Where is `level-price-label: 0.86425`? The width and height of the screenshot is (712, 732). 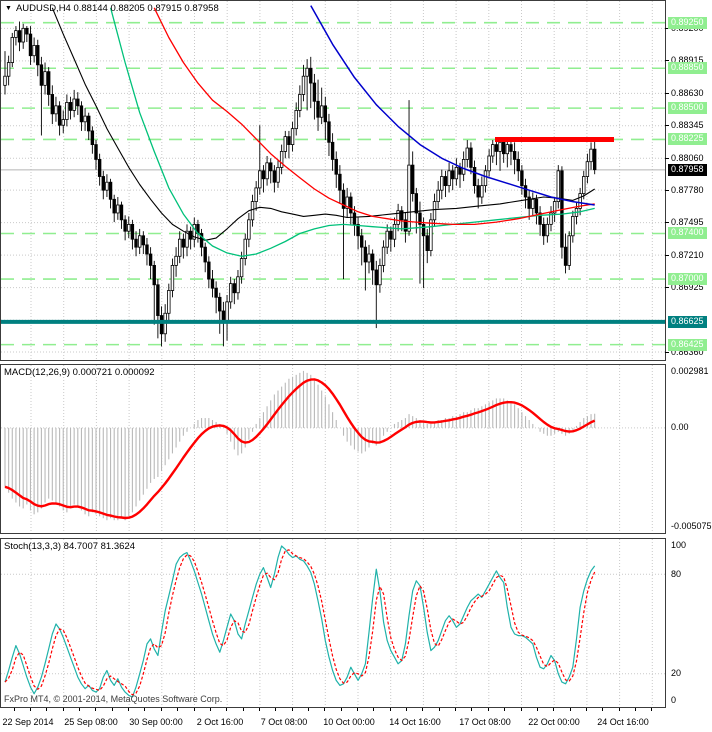 level-price-label: 0.86425 is located at coordinates (687, 344).